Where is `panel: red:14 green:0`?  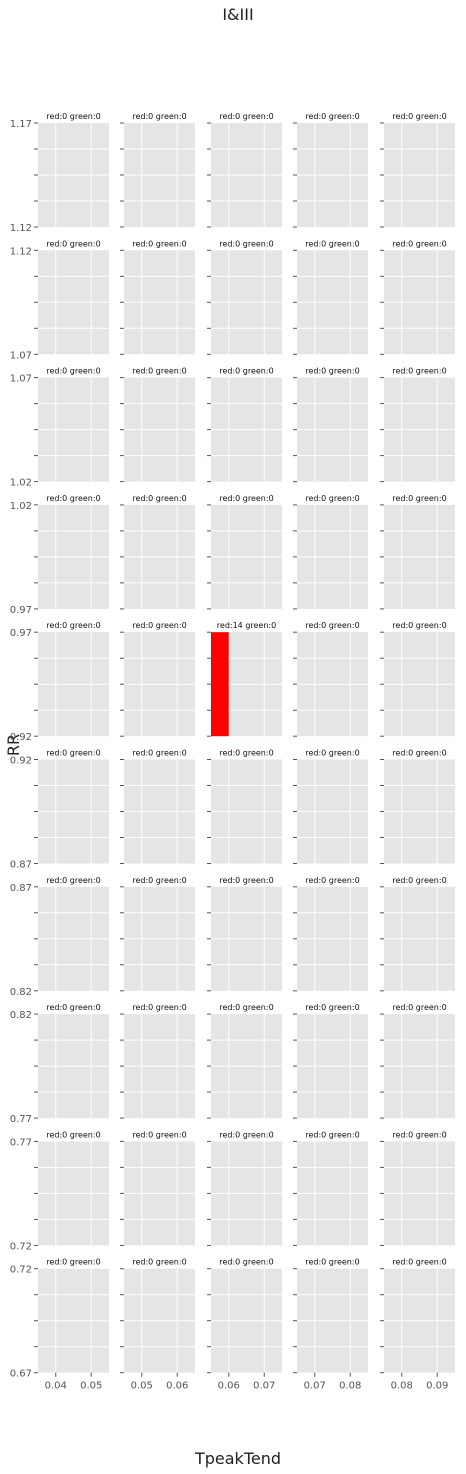 panel: red:14 green:0 is located at coordinates (244, 679).